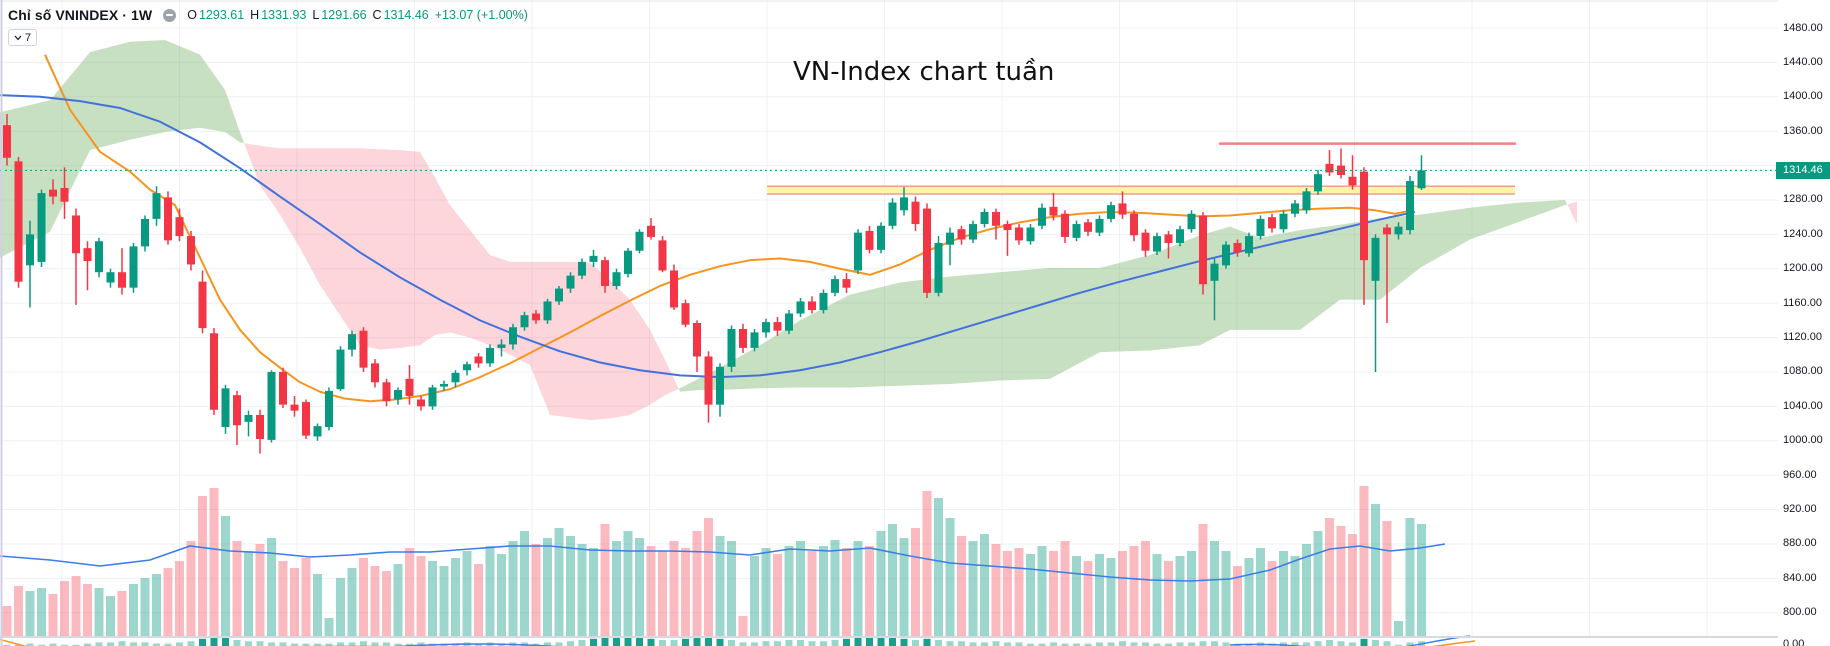 This screenshot has height=646, width=1830. I want to click on axis-label-840: 840.00, so click(1800, 577).